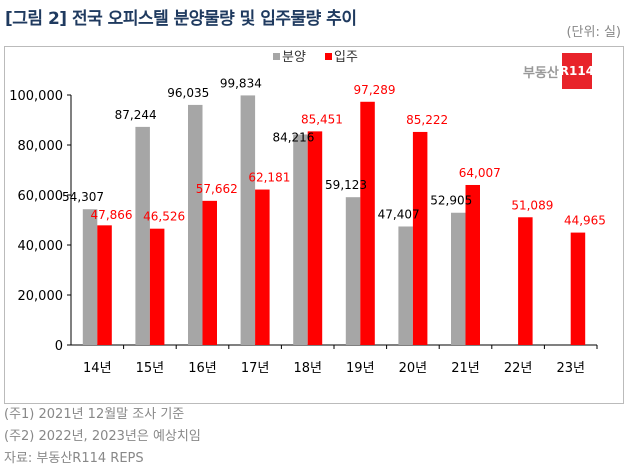 This screenshot has height=469, width=629. Describe the element at coordinates (532, 205) in the screenshot. I see `data-label: 51,089` at that location.